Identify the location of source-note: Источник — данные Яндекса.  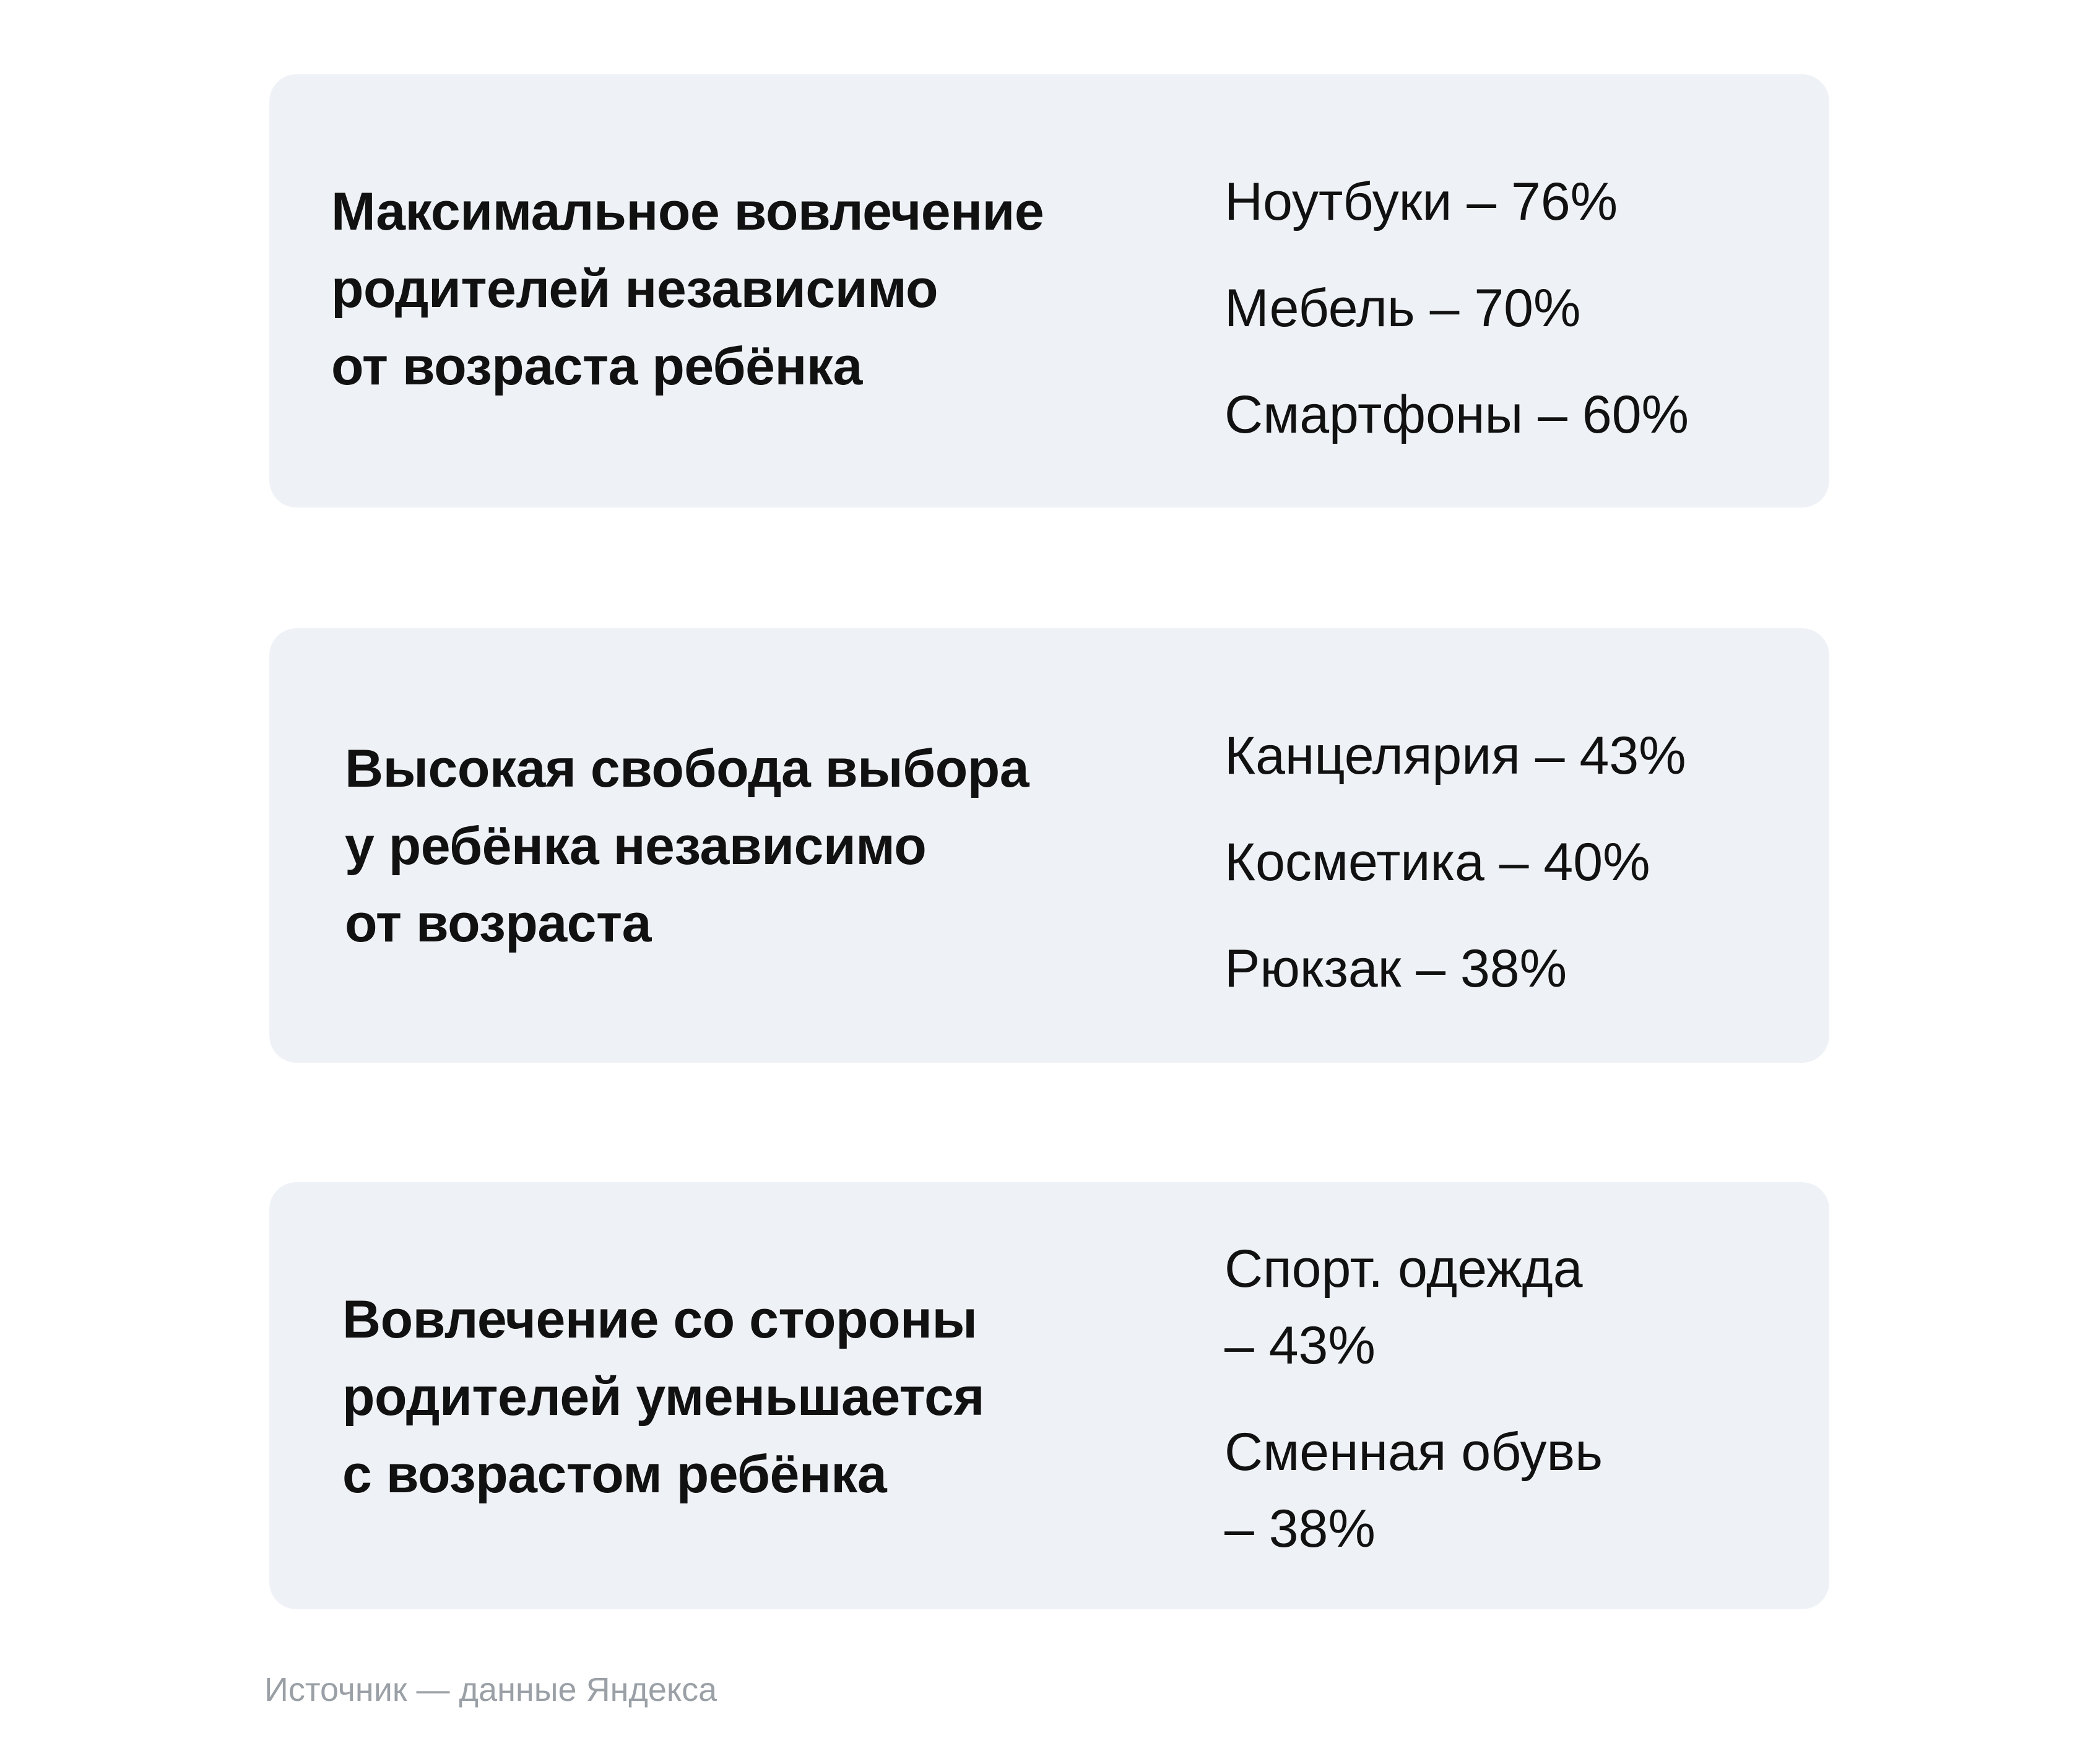
(490, 1689).